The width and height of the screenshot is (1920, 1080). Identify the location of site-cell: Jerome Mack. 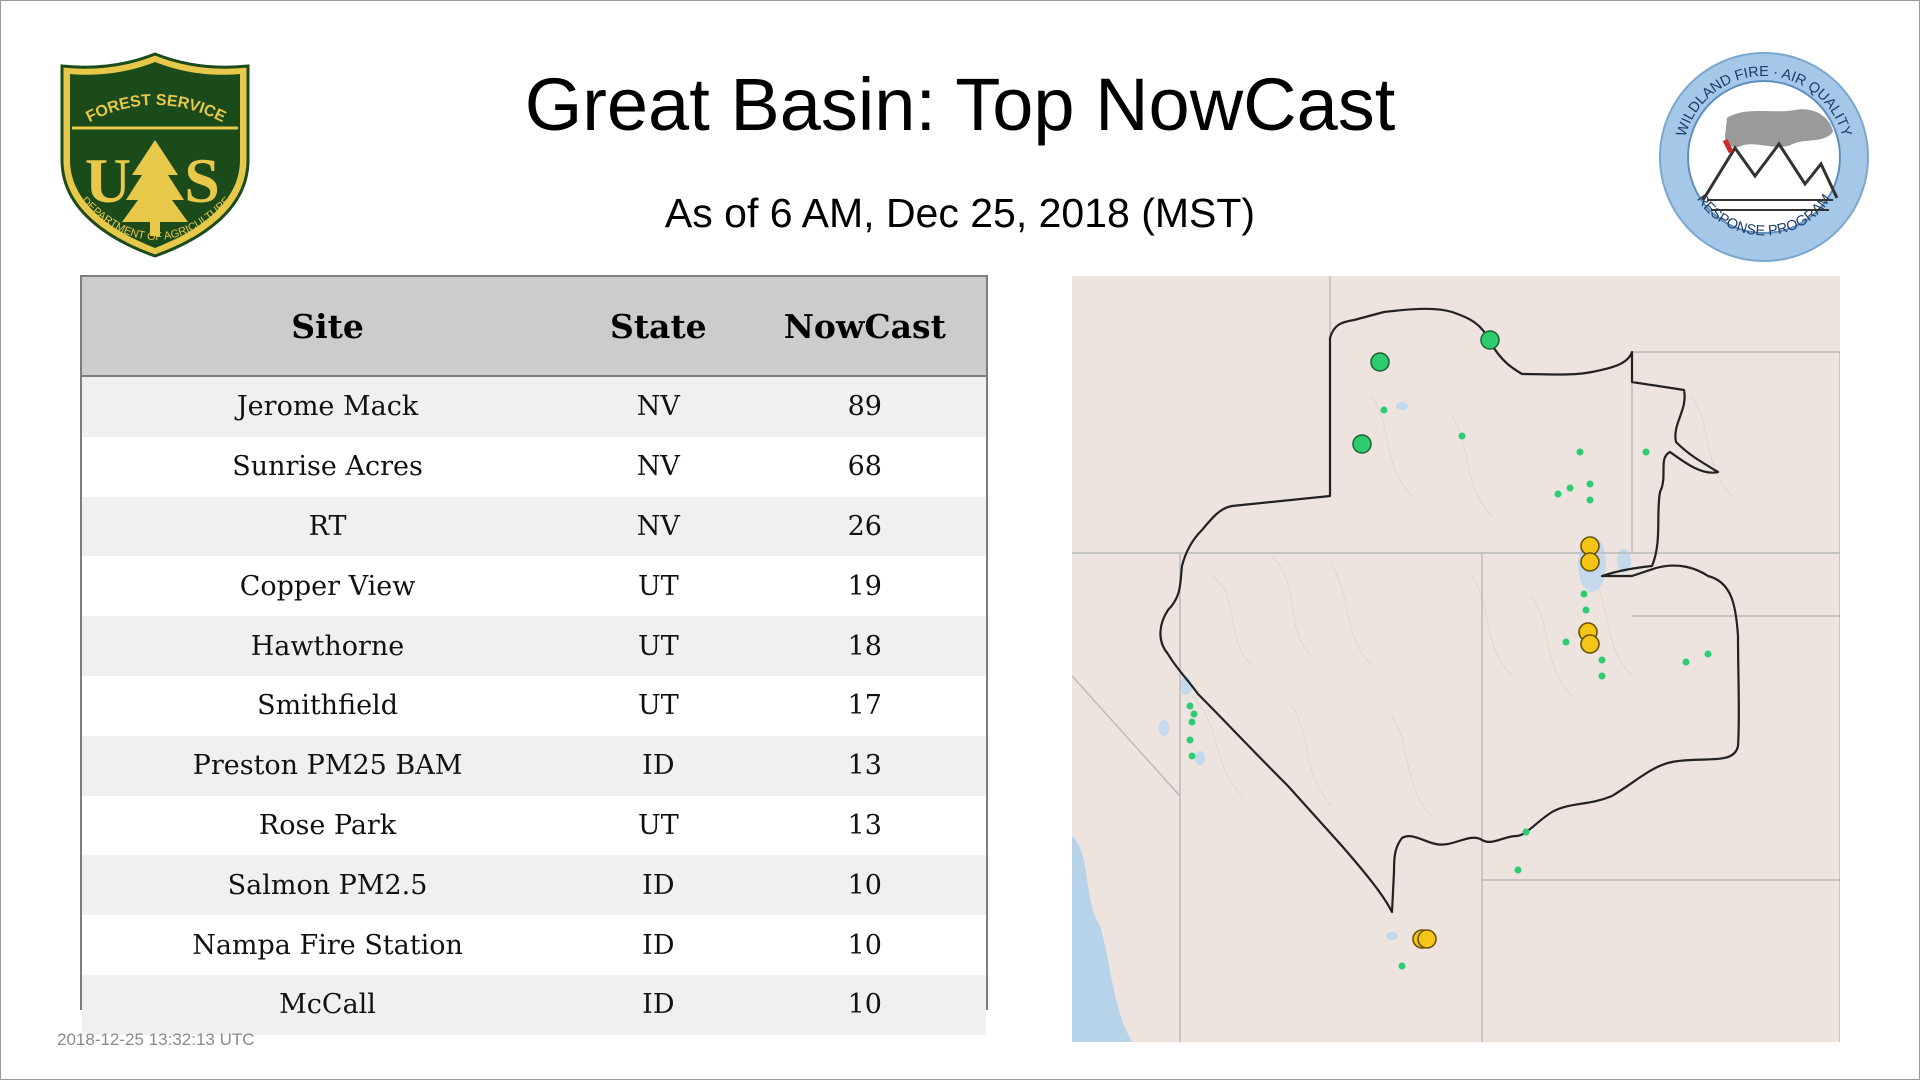
(328, 406).